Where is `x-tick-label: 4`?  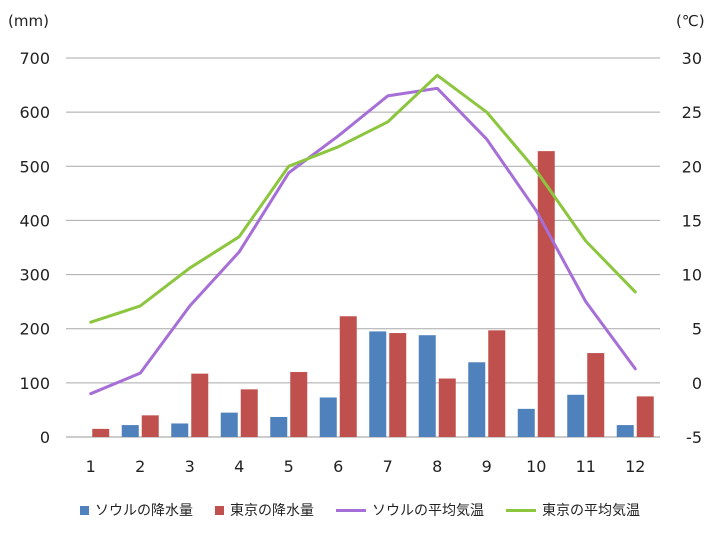 x-tick-label: 4 is located at coordinates (239, 466).